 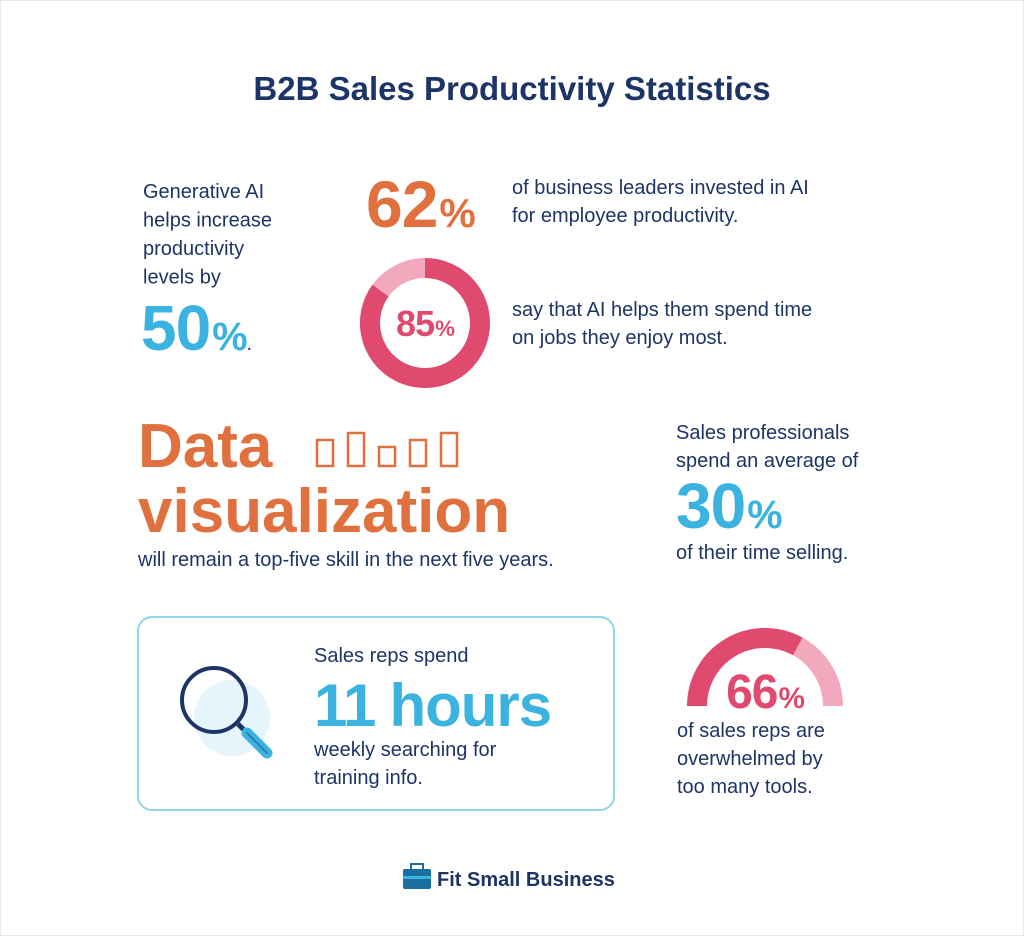 I want to click on text-line: of sales reps are, so click(x=751, y=731).